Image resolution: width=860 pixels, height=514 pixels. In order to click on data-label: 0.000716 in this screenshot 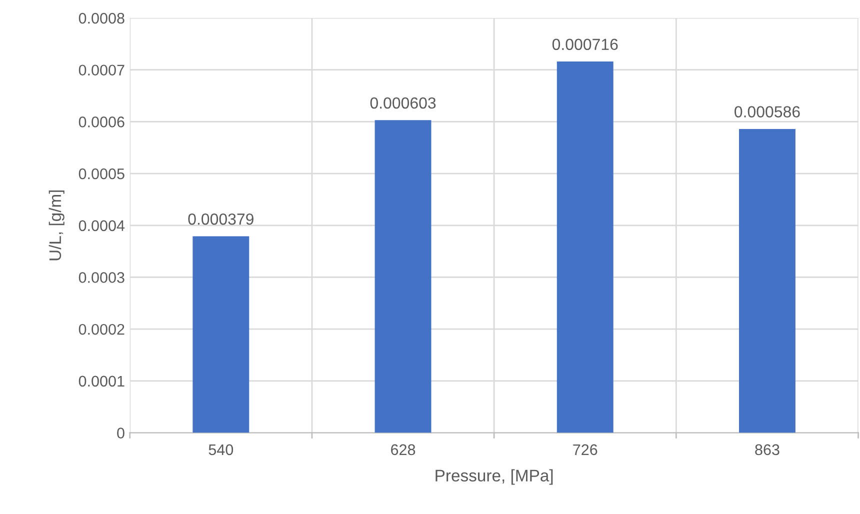, I will do `click(585, 44)`.